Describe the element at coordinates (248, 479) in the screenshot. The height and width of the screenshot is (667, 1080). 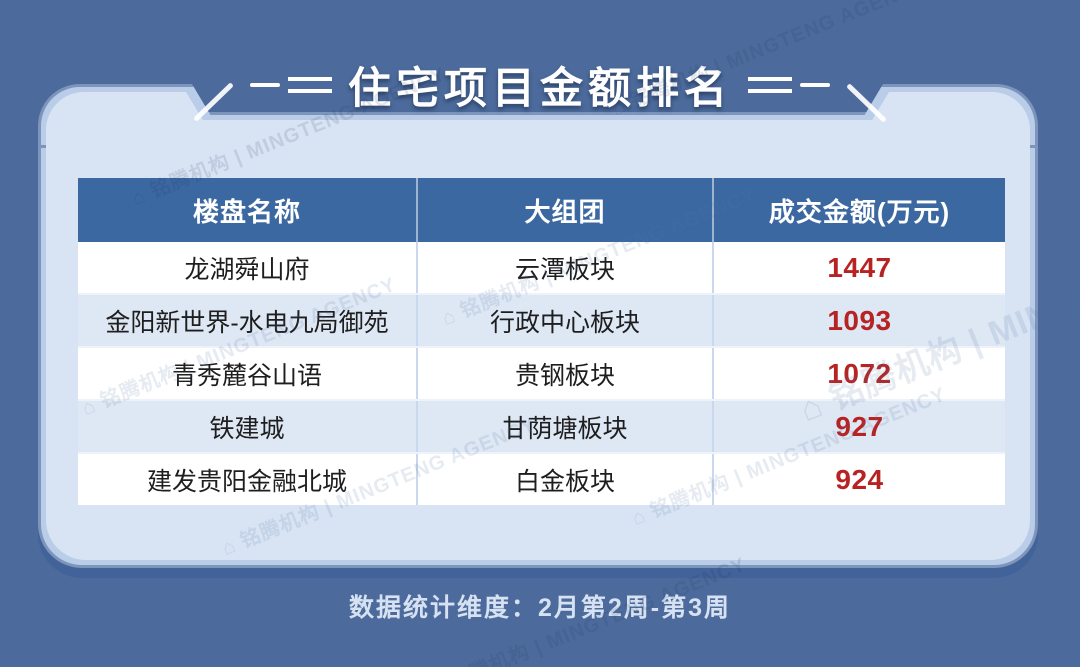
I see `project-name-cell: 建发贵阳金融北城` at that location.